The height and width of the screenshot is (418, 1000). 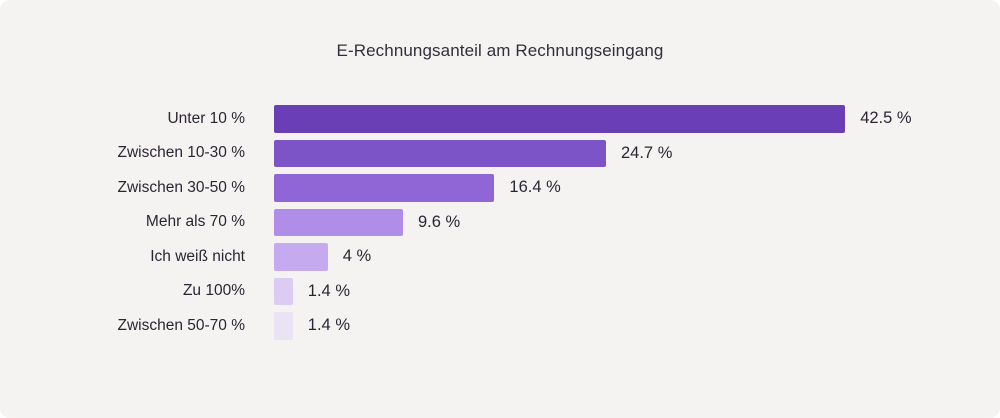 I want to click on value-label: 42.5 %, so click(x=886, y=118).